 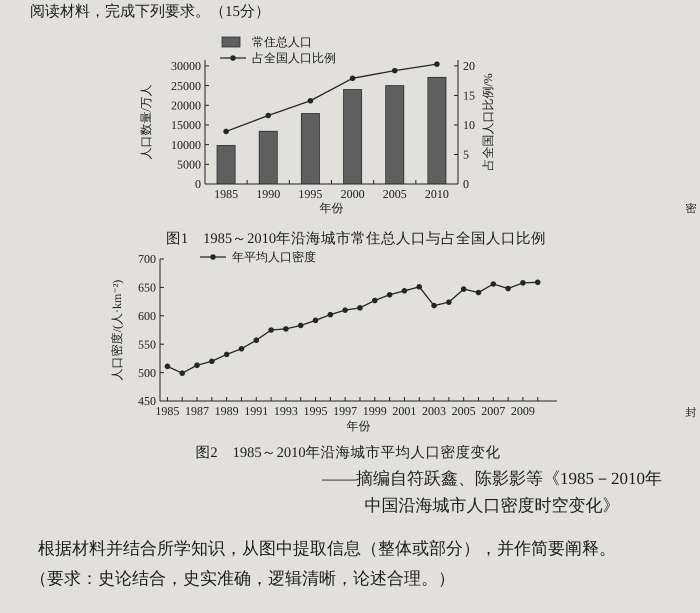 I want to click on x-tick-label: 1997, so click(x=345, y=411).